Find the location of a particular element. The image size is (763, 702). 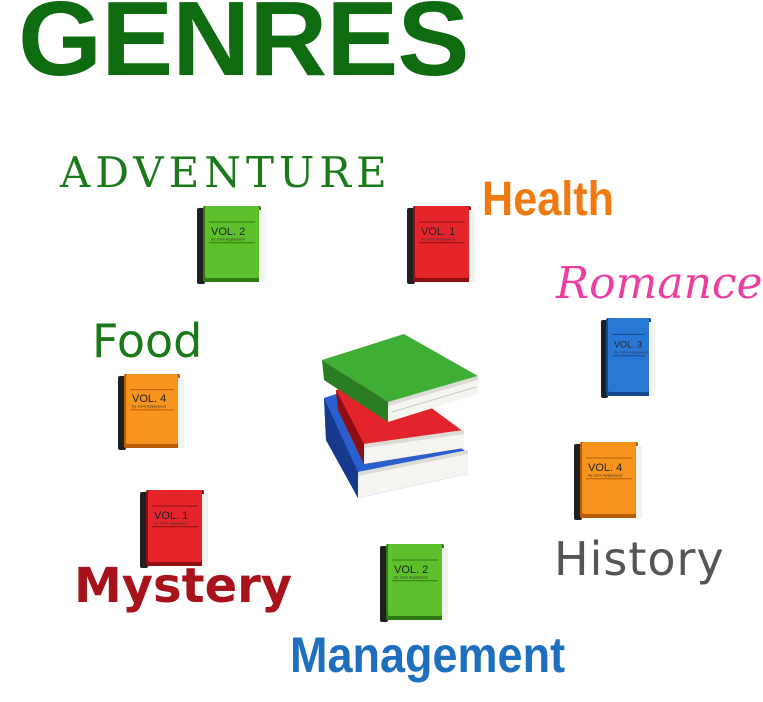

book-volume-label: VOL. 3 is located at coordinates (628, 345).